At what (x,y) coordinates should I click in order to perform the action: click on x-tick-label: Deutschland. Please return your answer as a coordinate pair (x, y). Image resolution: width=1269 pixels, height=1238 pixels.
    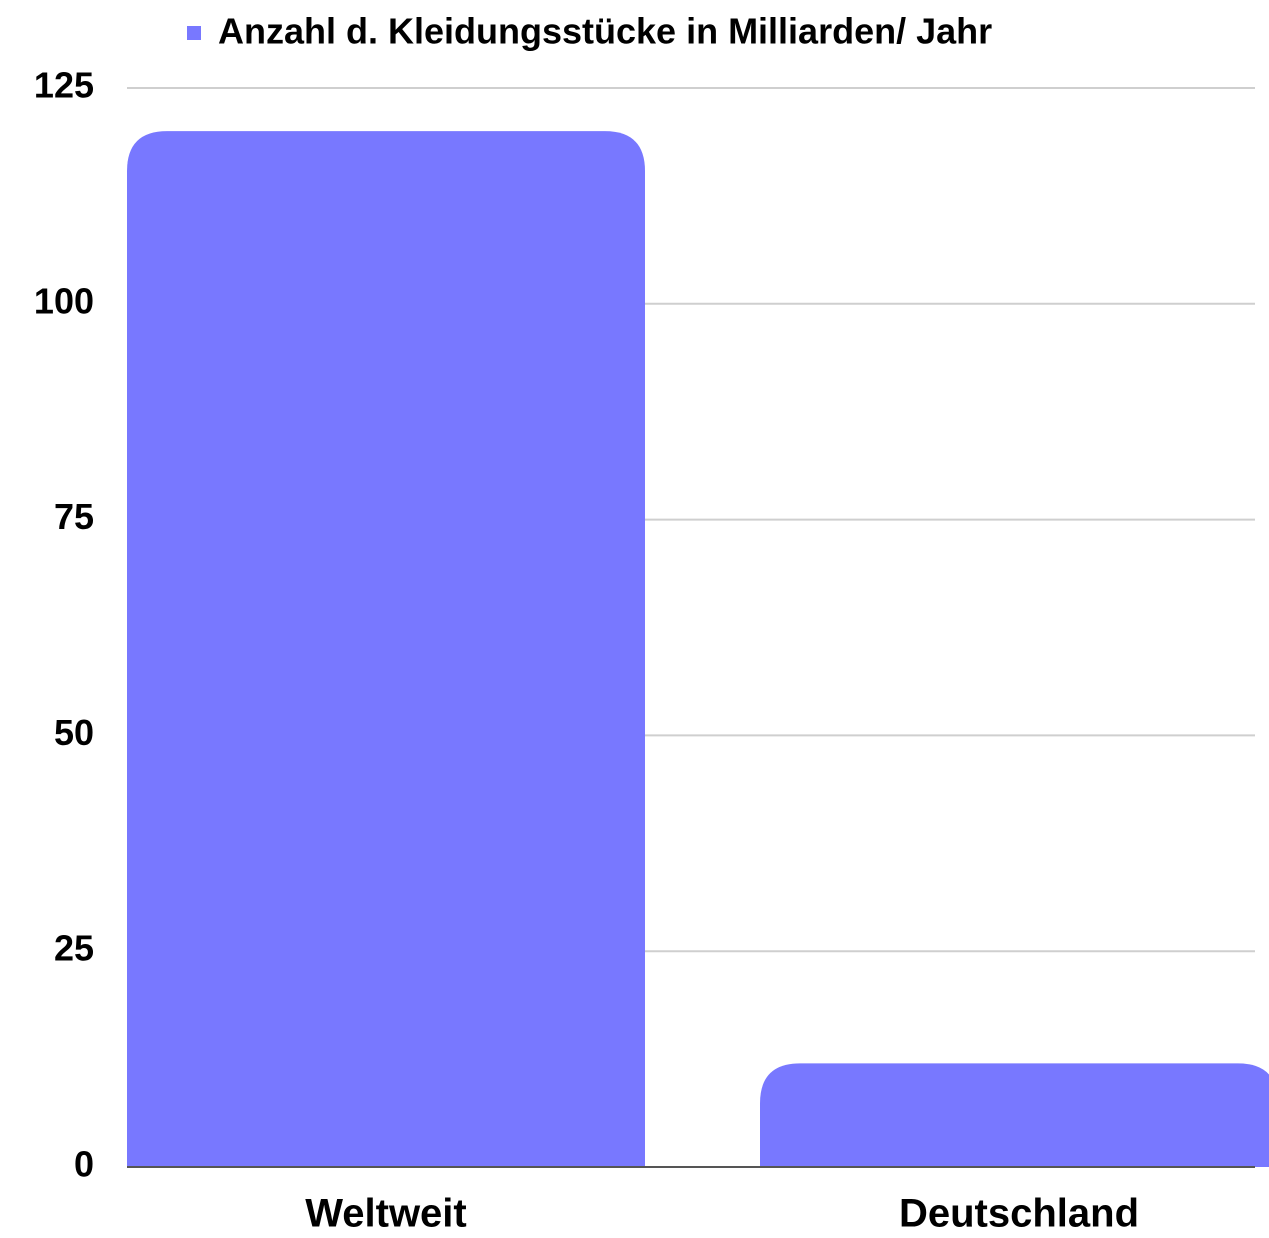
    Looking at the image, I should click on (1019, 1214).